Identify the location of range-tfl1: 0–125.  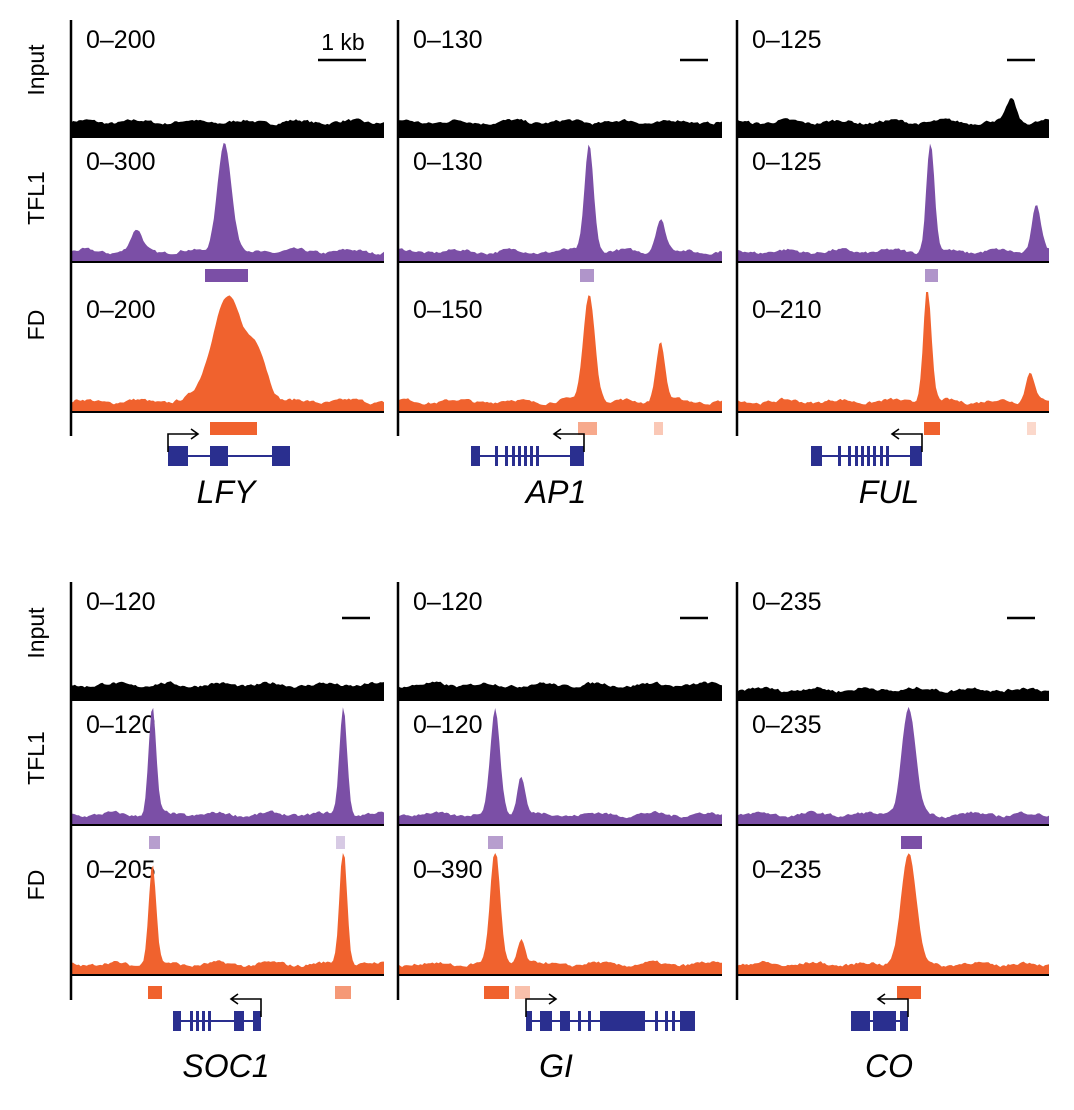
(787, 162).